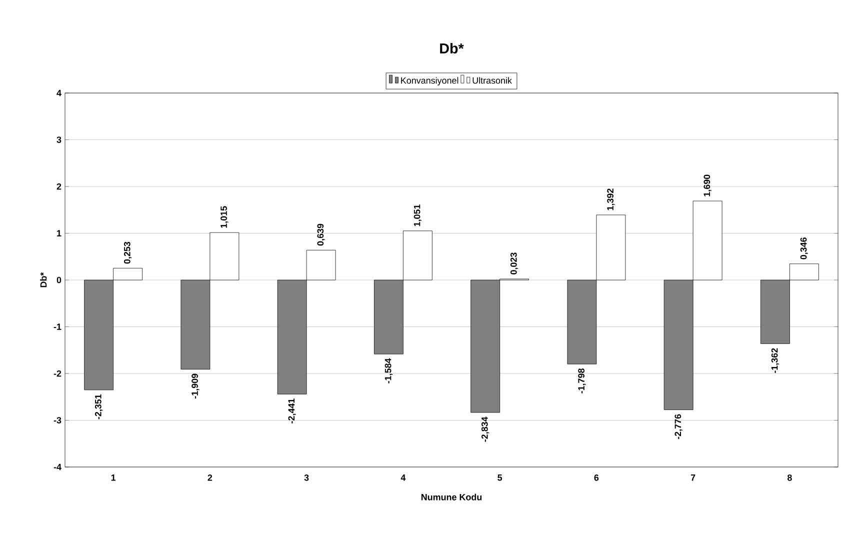 The width and height of the screenshot is (845, 535). What do you see at coordinates (693, 477) in the screenshot?
I see `x-tick-label: 7` at bounding box center [693, 477].